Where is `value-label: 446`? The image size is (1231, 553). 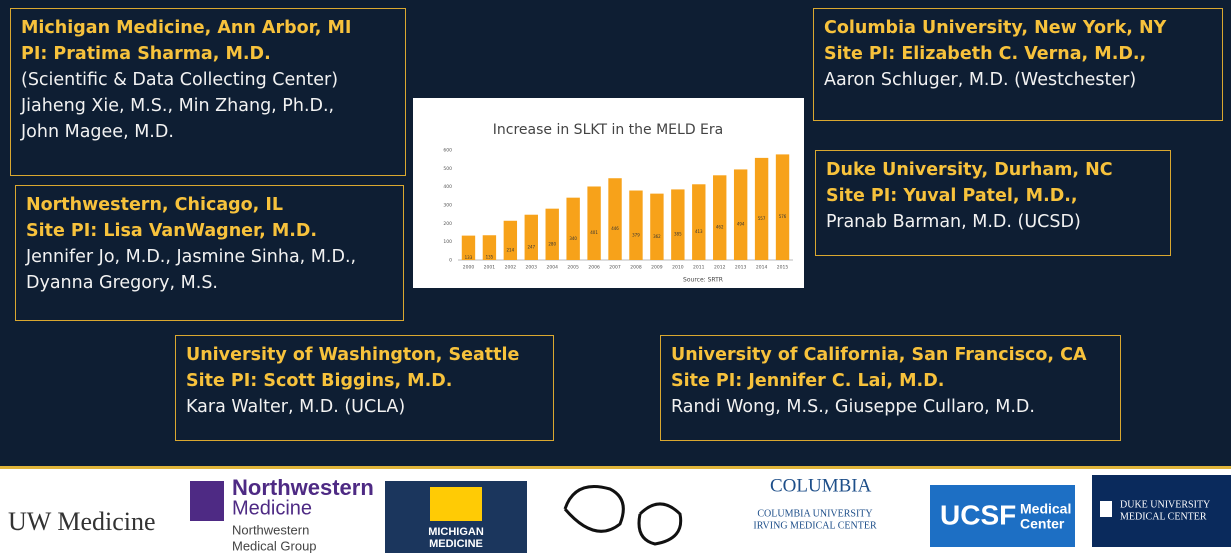 value-label: 446 is located at coordinates (615, 228).